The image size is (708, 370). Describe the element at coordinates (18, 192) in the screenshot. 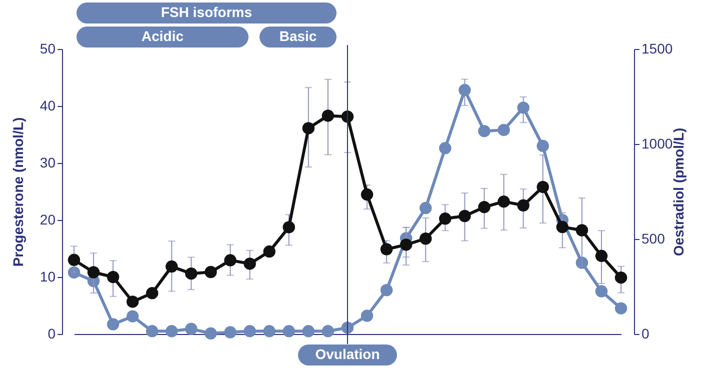

I see `y-axis-title: Progesterone (nmol/L)` at that location.